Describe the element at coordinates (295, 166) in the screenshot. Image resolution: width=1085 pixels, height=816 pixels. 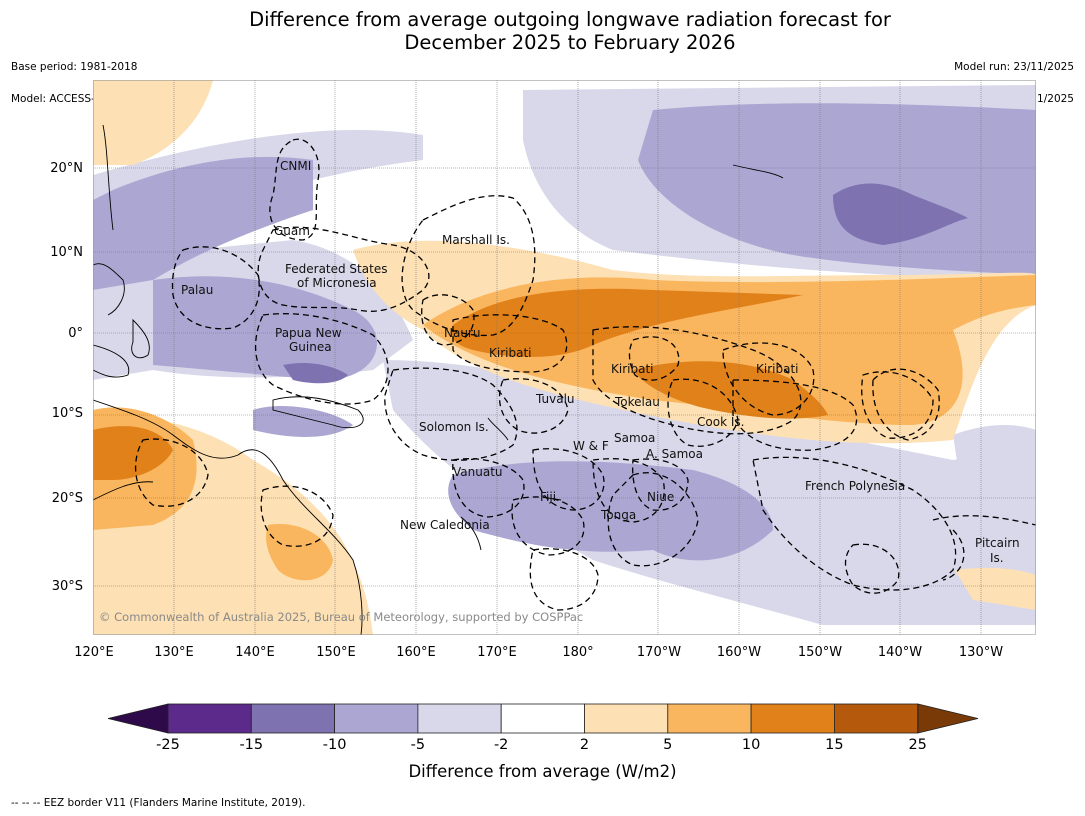
I see `label-cnmi: CNMI` at that location.